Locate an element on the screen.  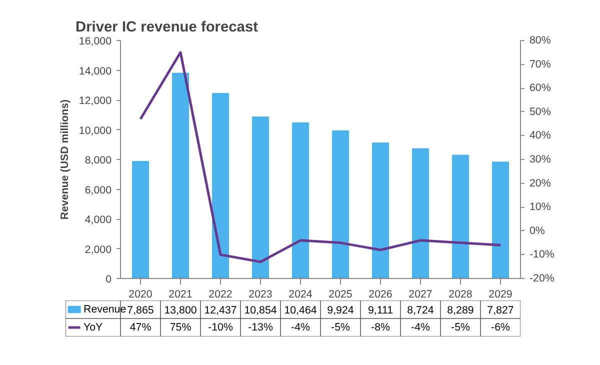
y2-tick-label: 80% is located at coordinates (541, 40).